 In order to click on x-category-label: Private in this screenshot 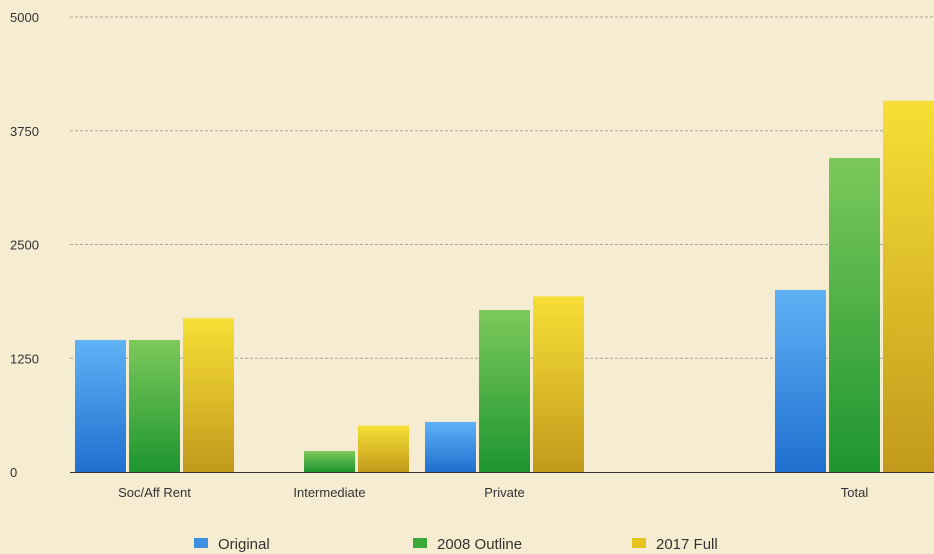, I will do `click(504, 492)`.